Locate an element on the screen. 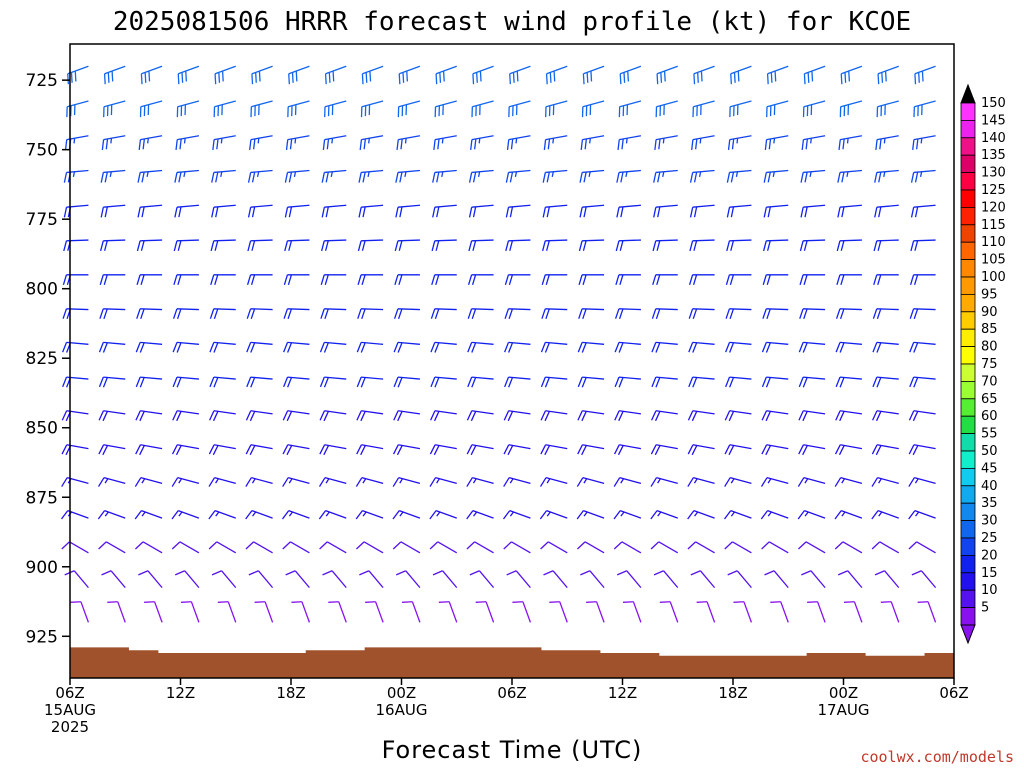 The width and height of the screenshot is (1024, 768). colorbar-label: 70 is located at coordinates (989, 381).